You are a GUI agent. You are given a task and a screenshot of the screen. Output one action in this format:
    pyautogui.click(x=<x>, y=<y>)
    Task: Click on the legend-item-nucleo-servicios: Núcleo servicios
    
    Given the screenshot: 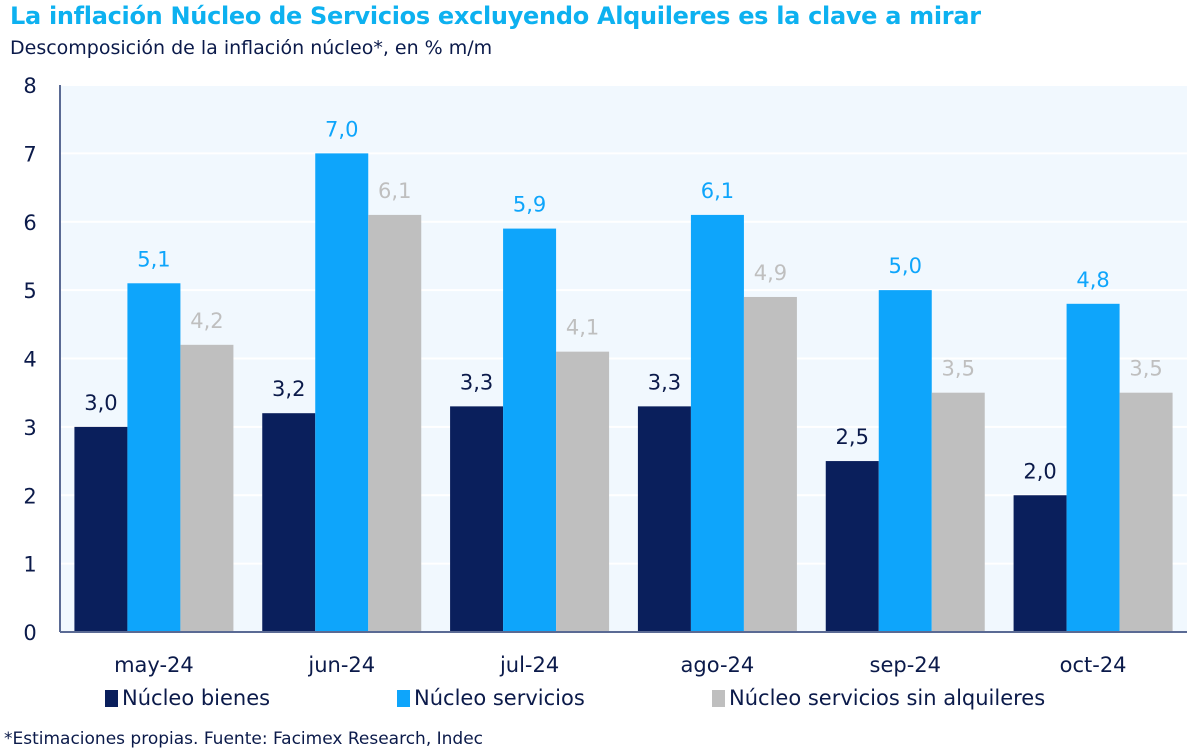 What is the action you would take?
    pyautogui.click(x=491, y=698)
    